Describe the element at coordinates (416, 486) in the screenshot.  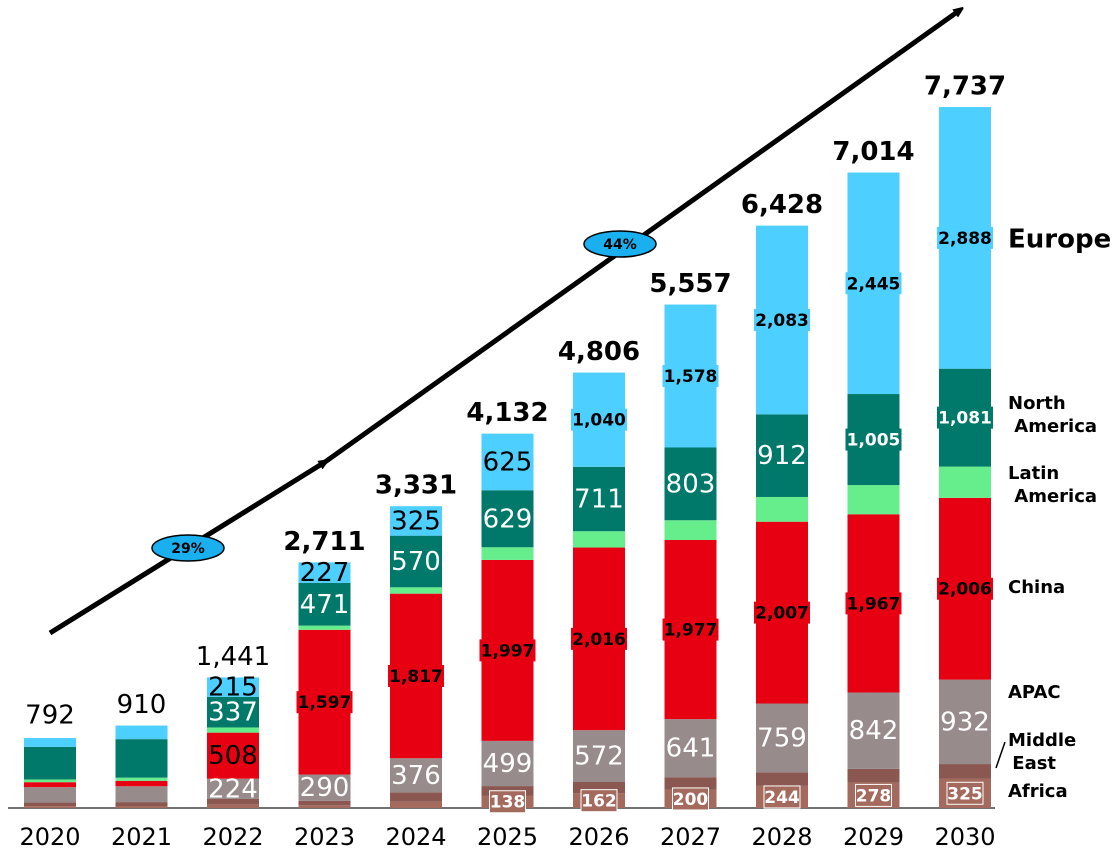
I see `total-label: 3,331` at that location.